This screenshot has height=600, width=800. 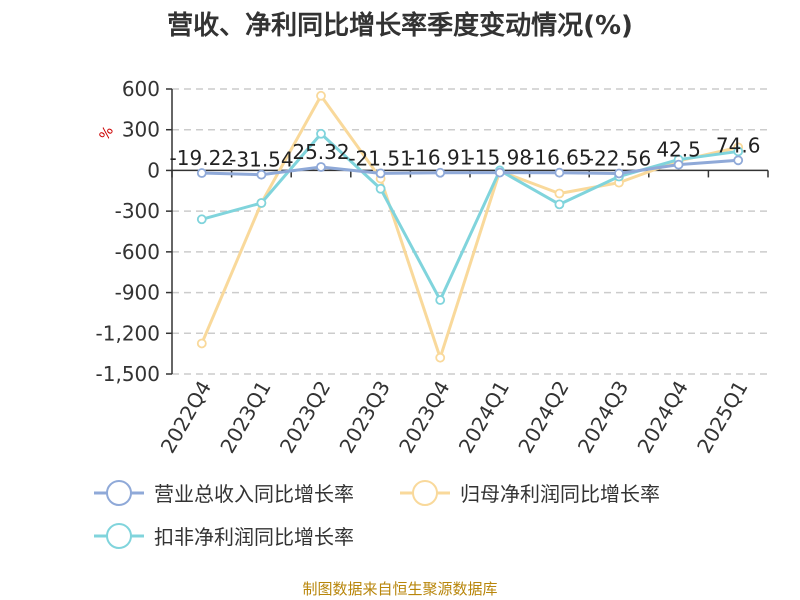 I want to click on series-line, so click(x=470, y=167).